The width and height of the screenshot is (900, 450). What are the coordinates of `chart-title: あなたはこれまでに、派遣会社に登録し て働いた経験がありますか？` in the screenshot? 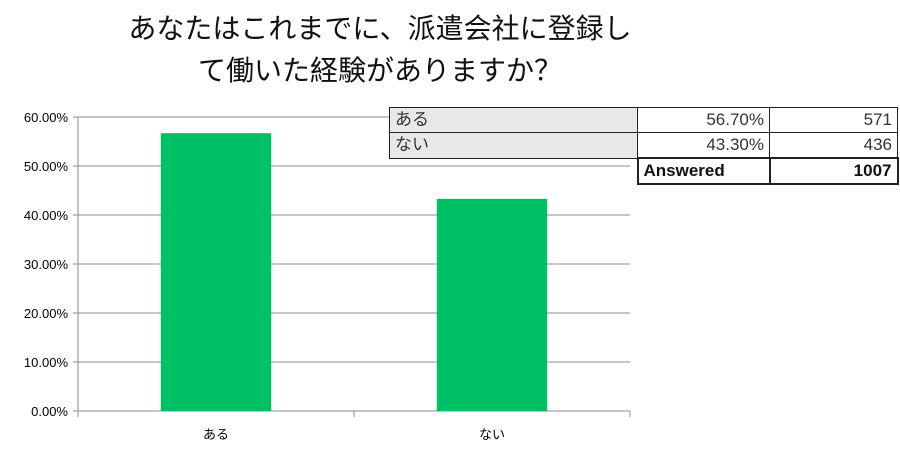 It's located at (380, 50).